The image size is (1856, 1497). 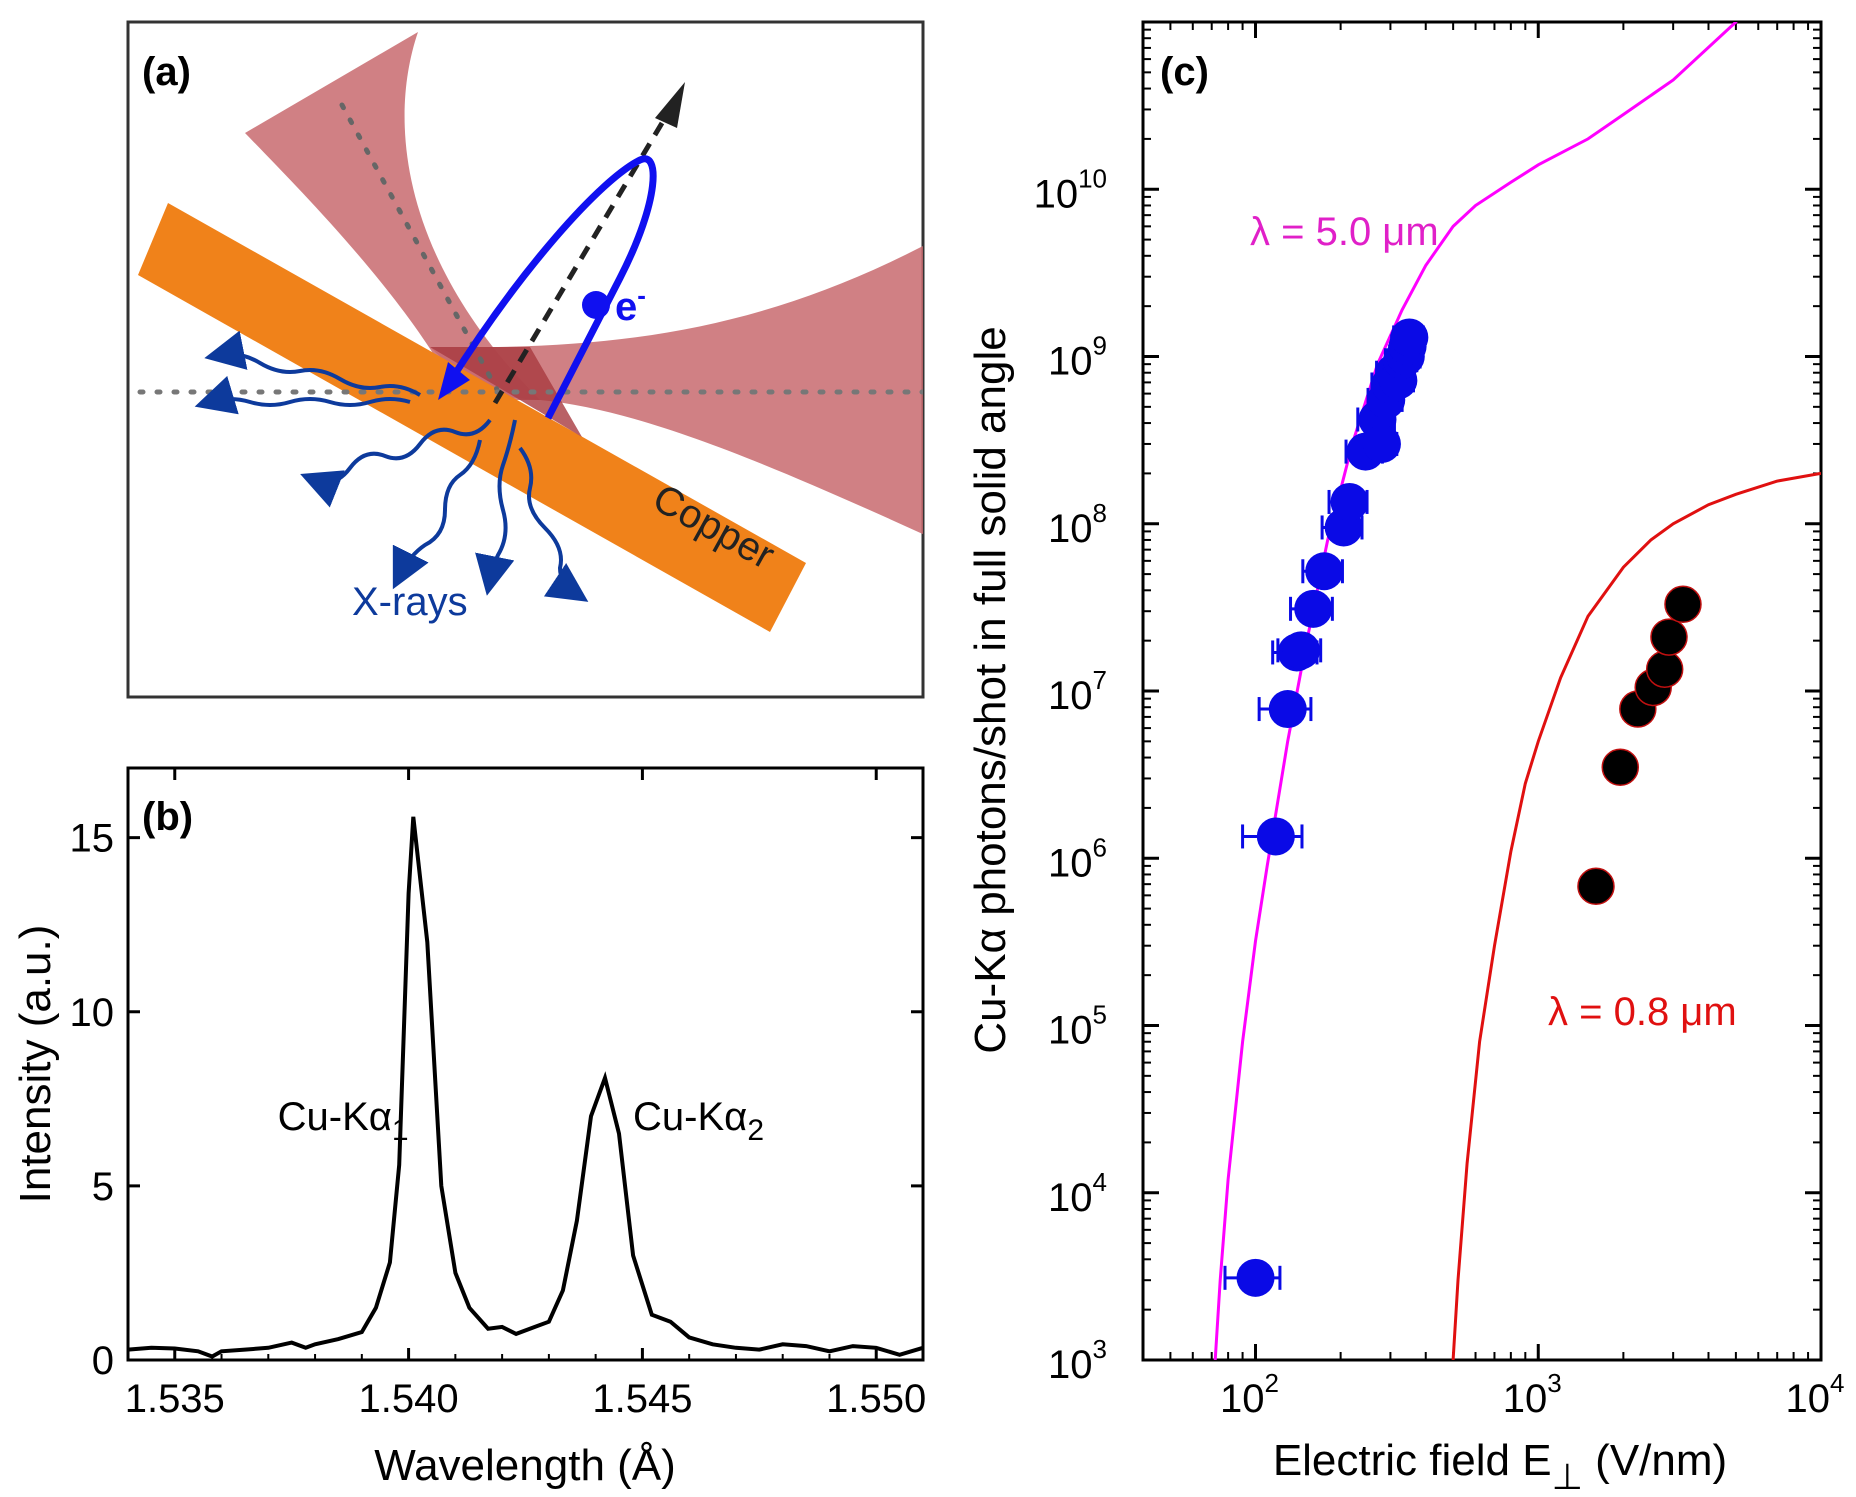 I want to click on y-tick-label: 10⁸, so click(x=1077, y=524).